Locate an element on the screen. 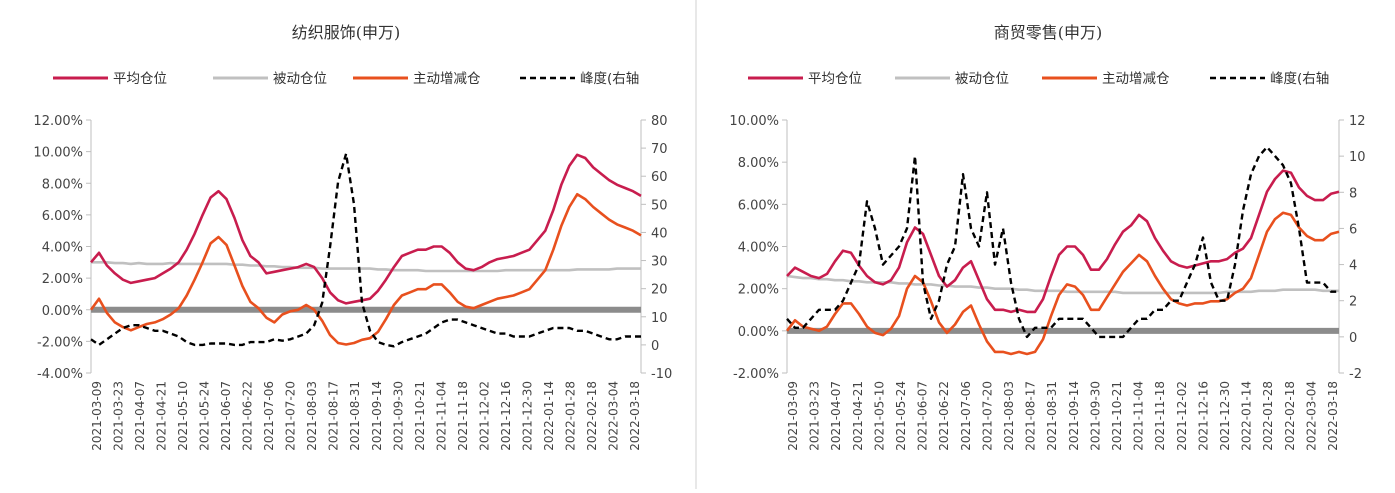  y-tick-label-right: 2 is located at coordinates (1353, 302).